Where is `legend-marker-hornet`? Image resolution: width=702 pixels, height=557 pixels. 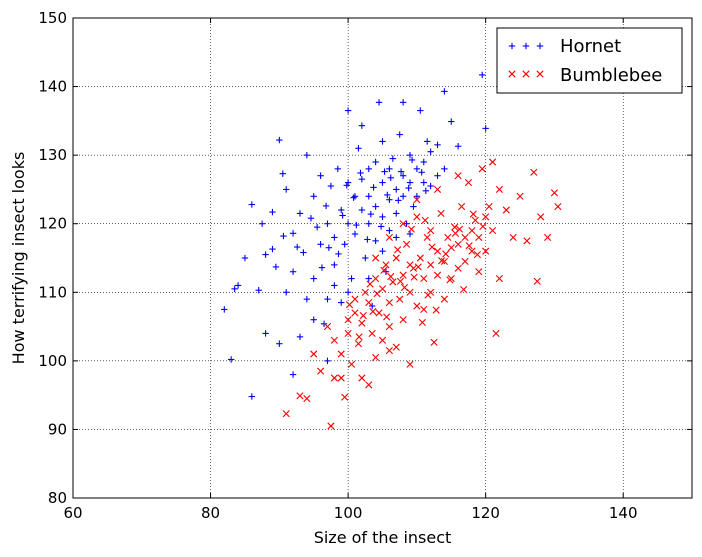
legend-marker-hornet is located at coordinates (526, 46).